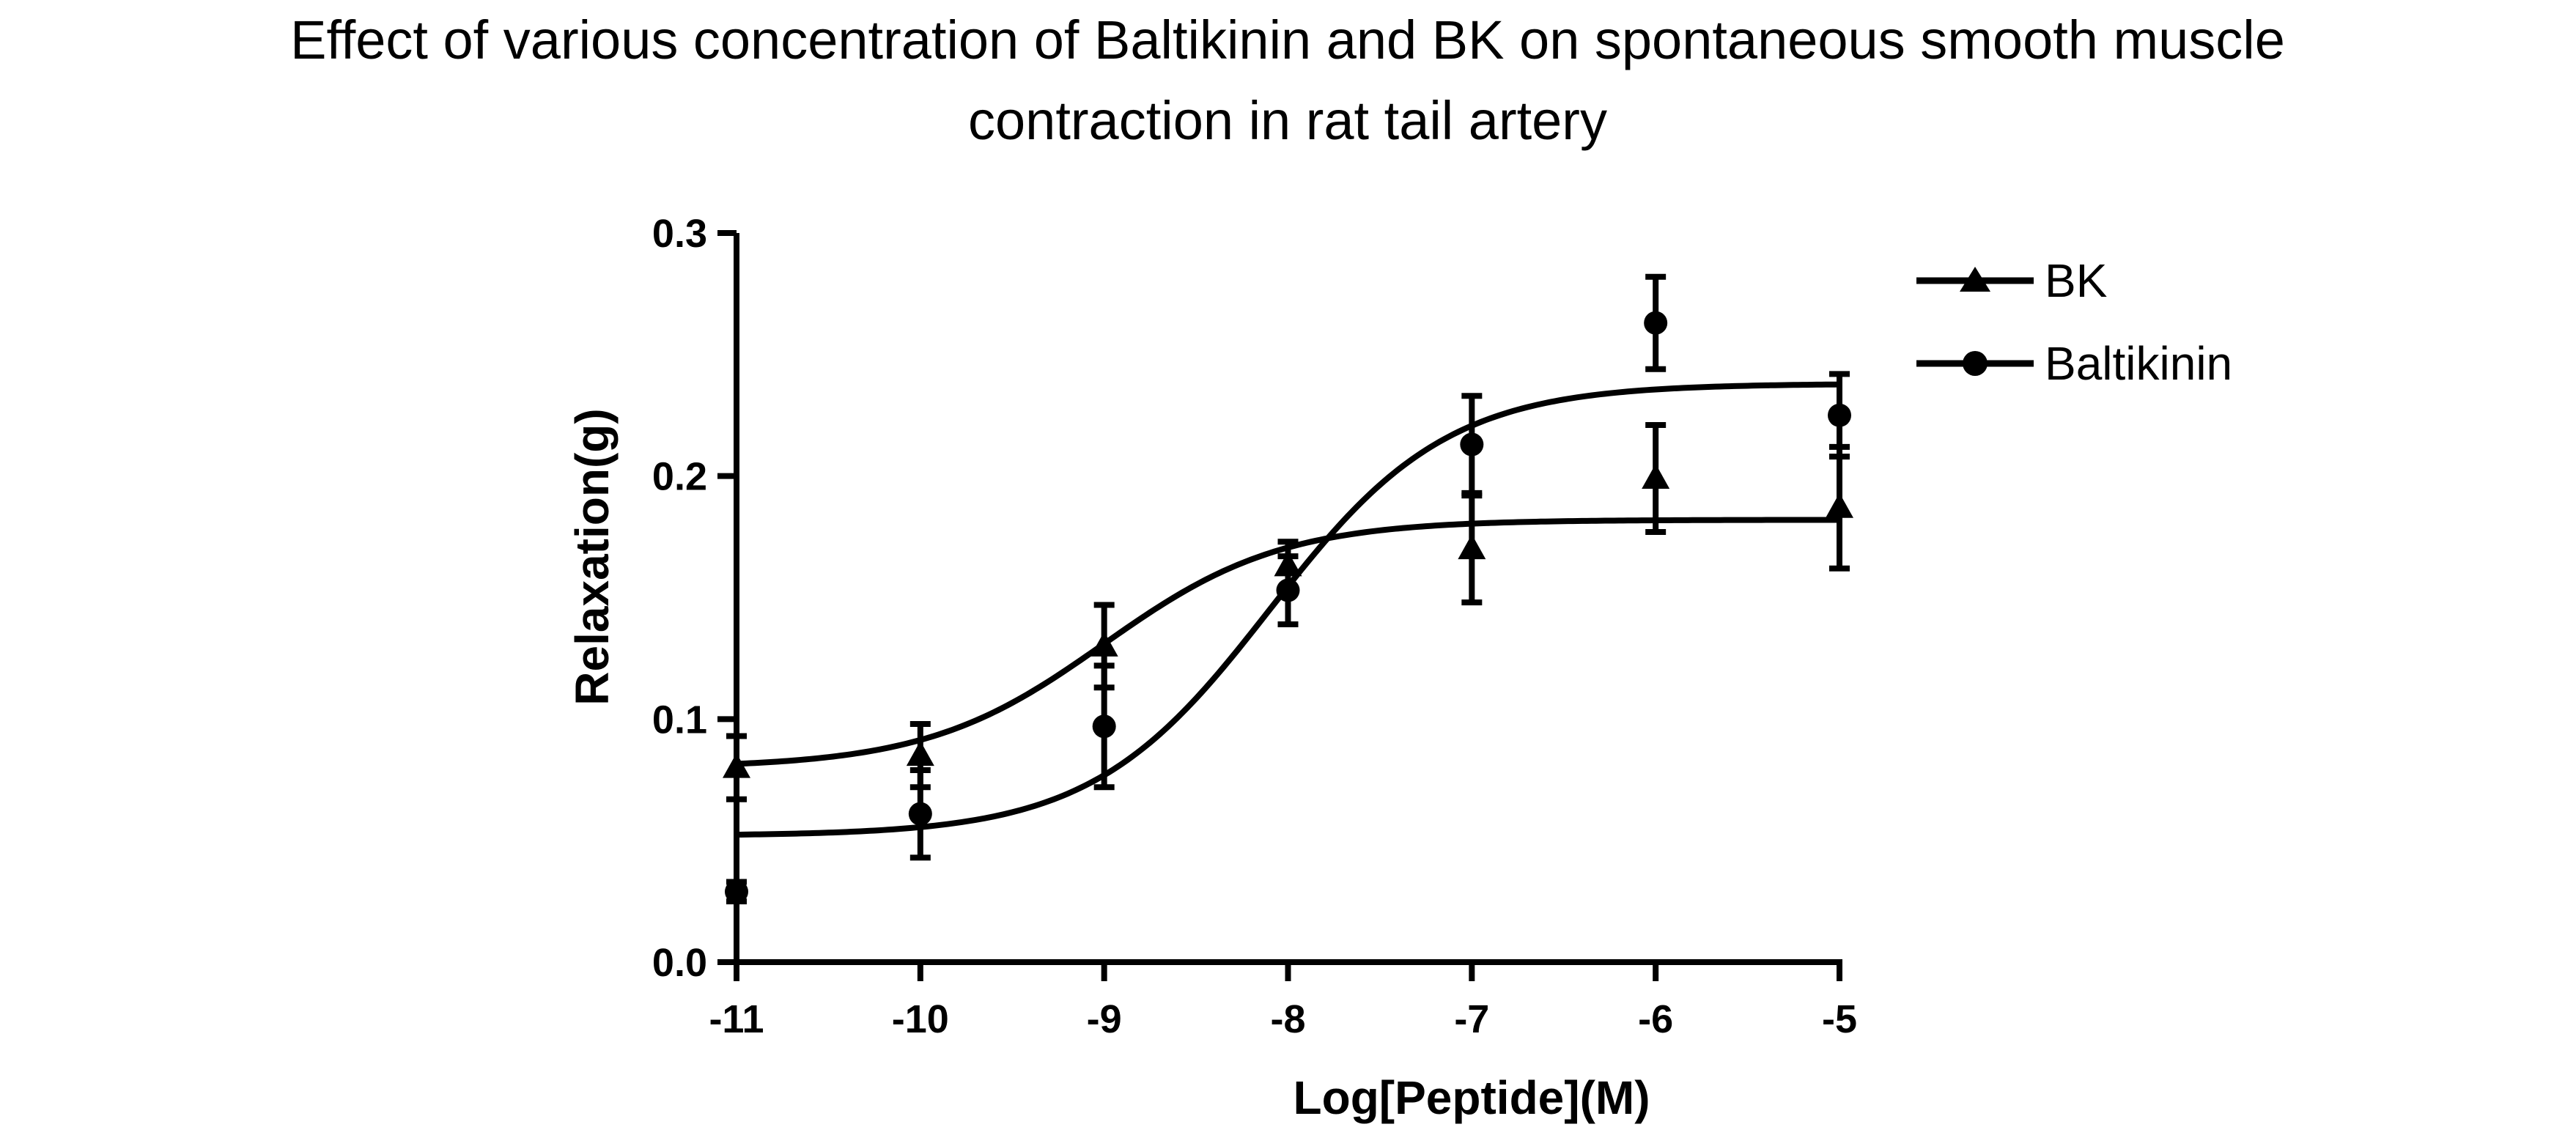 The width and height of the screenshot is (2576, 1138). Describe the element at coordinates (1287, 121) in the screenshot. I see `chart-title-line-2: contraction in rat tail artery` at that location.